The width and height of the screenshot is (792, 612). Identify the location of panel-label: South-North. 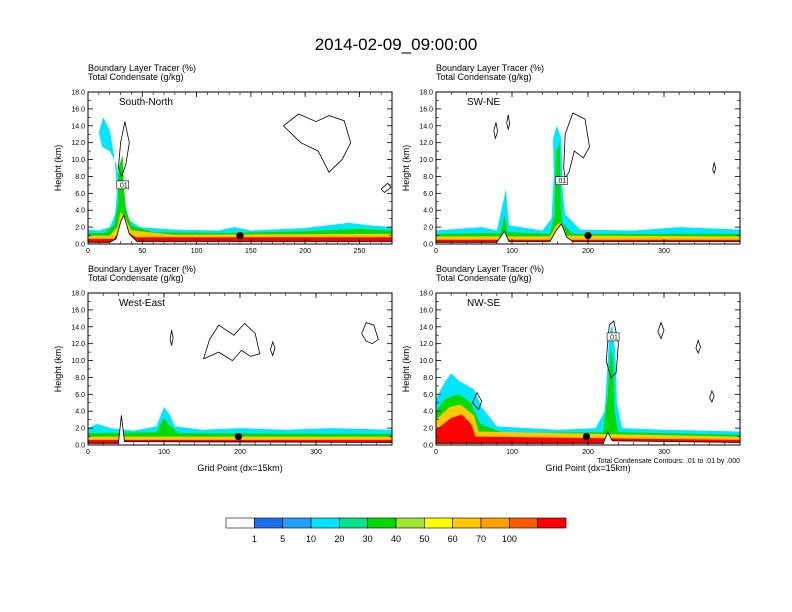
(146, 102).